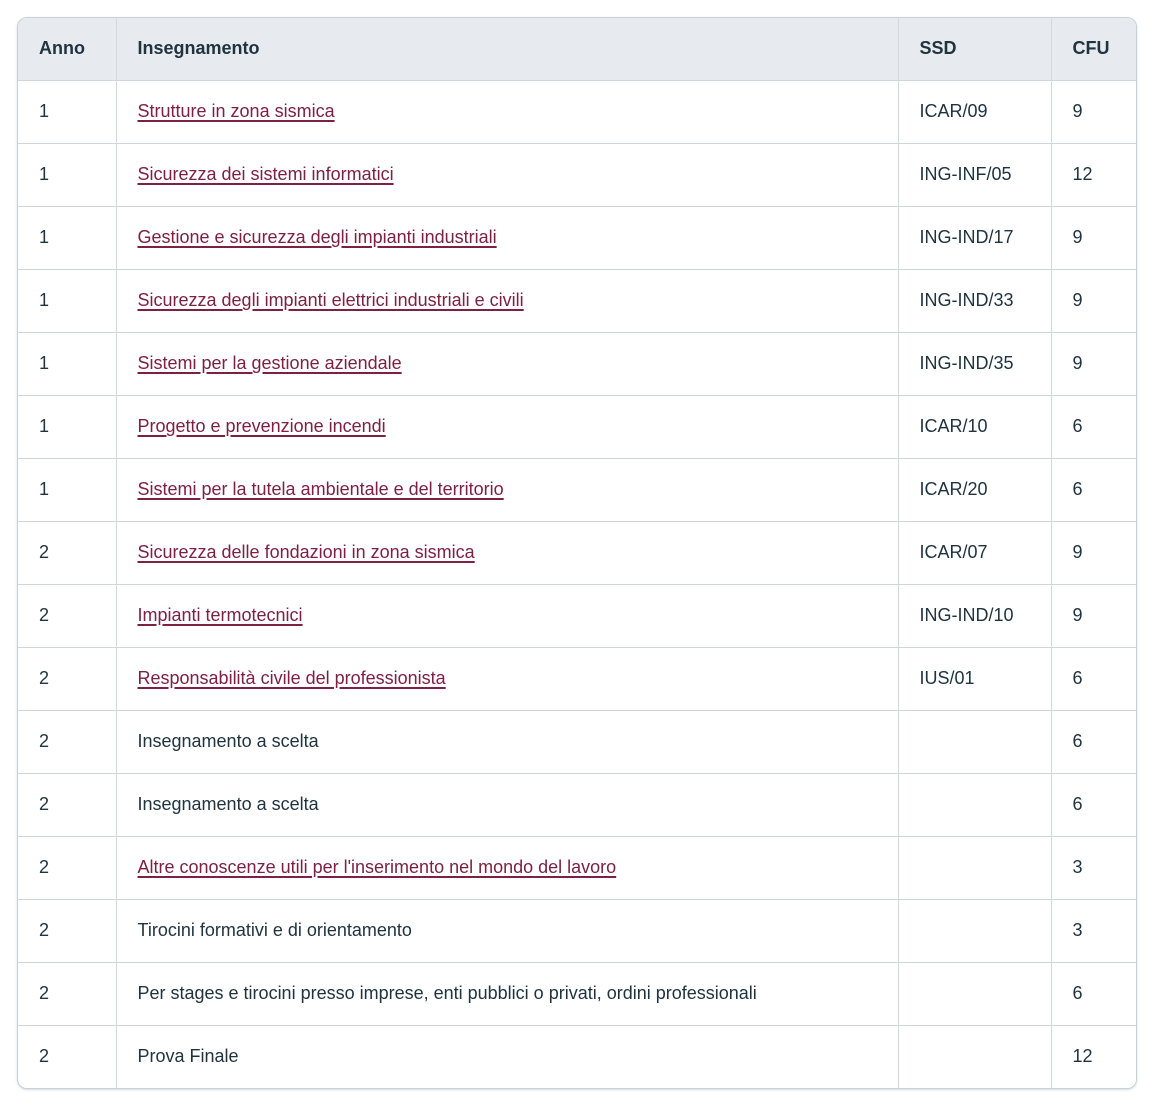  Describe the element at coordinates (1082, 174) in the screenshot. I see `cfu-value: 12` at that location.